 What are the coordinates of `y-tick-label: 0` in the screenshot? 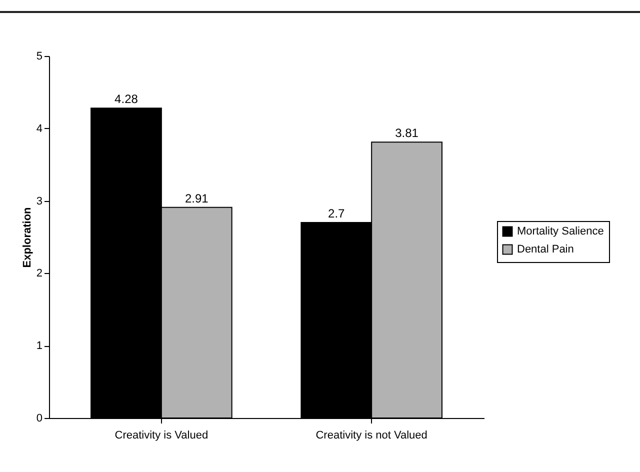 It's located at (39, 418).